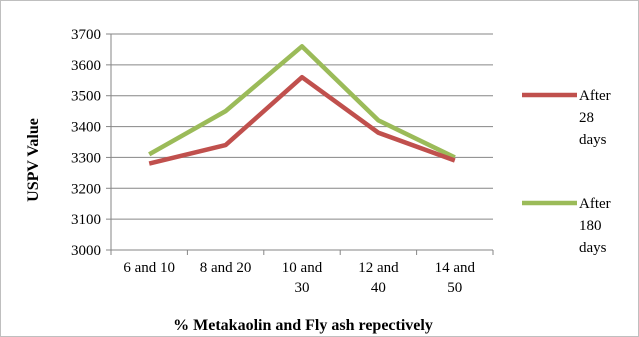  I want to click on y-tick-label: 3100, so click(86, 220).